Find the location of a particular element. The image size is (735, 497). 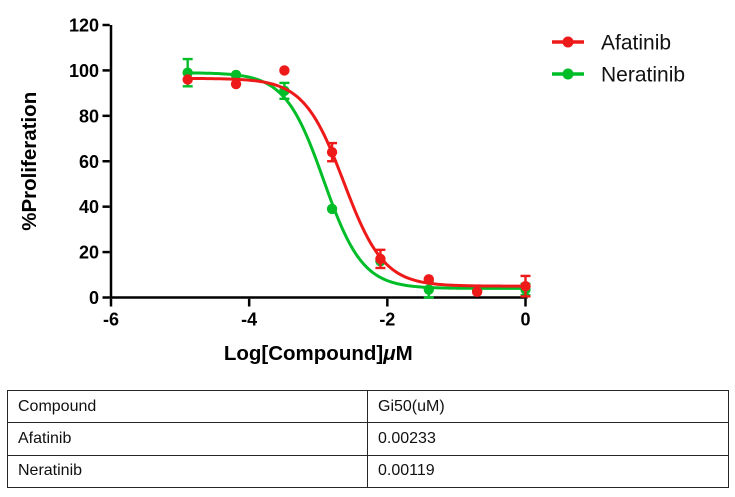

legend: Afatinib Neratinib is located at coordinates (618, 59).